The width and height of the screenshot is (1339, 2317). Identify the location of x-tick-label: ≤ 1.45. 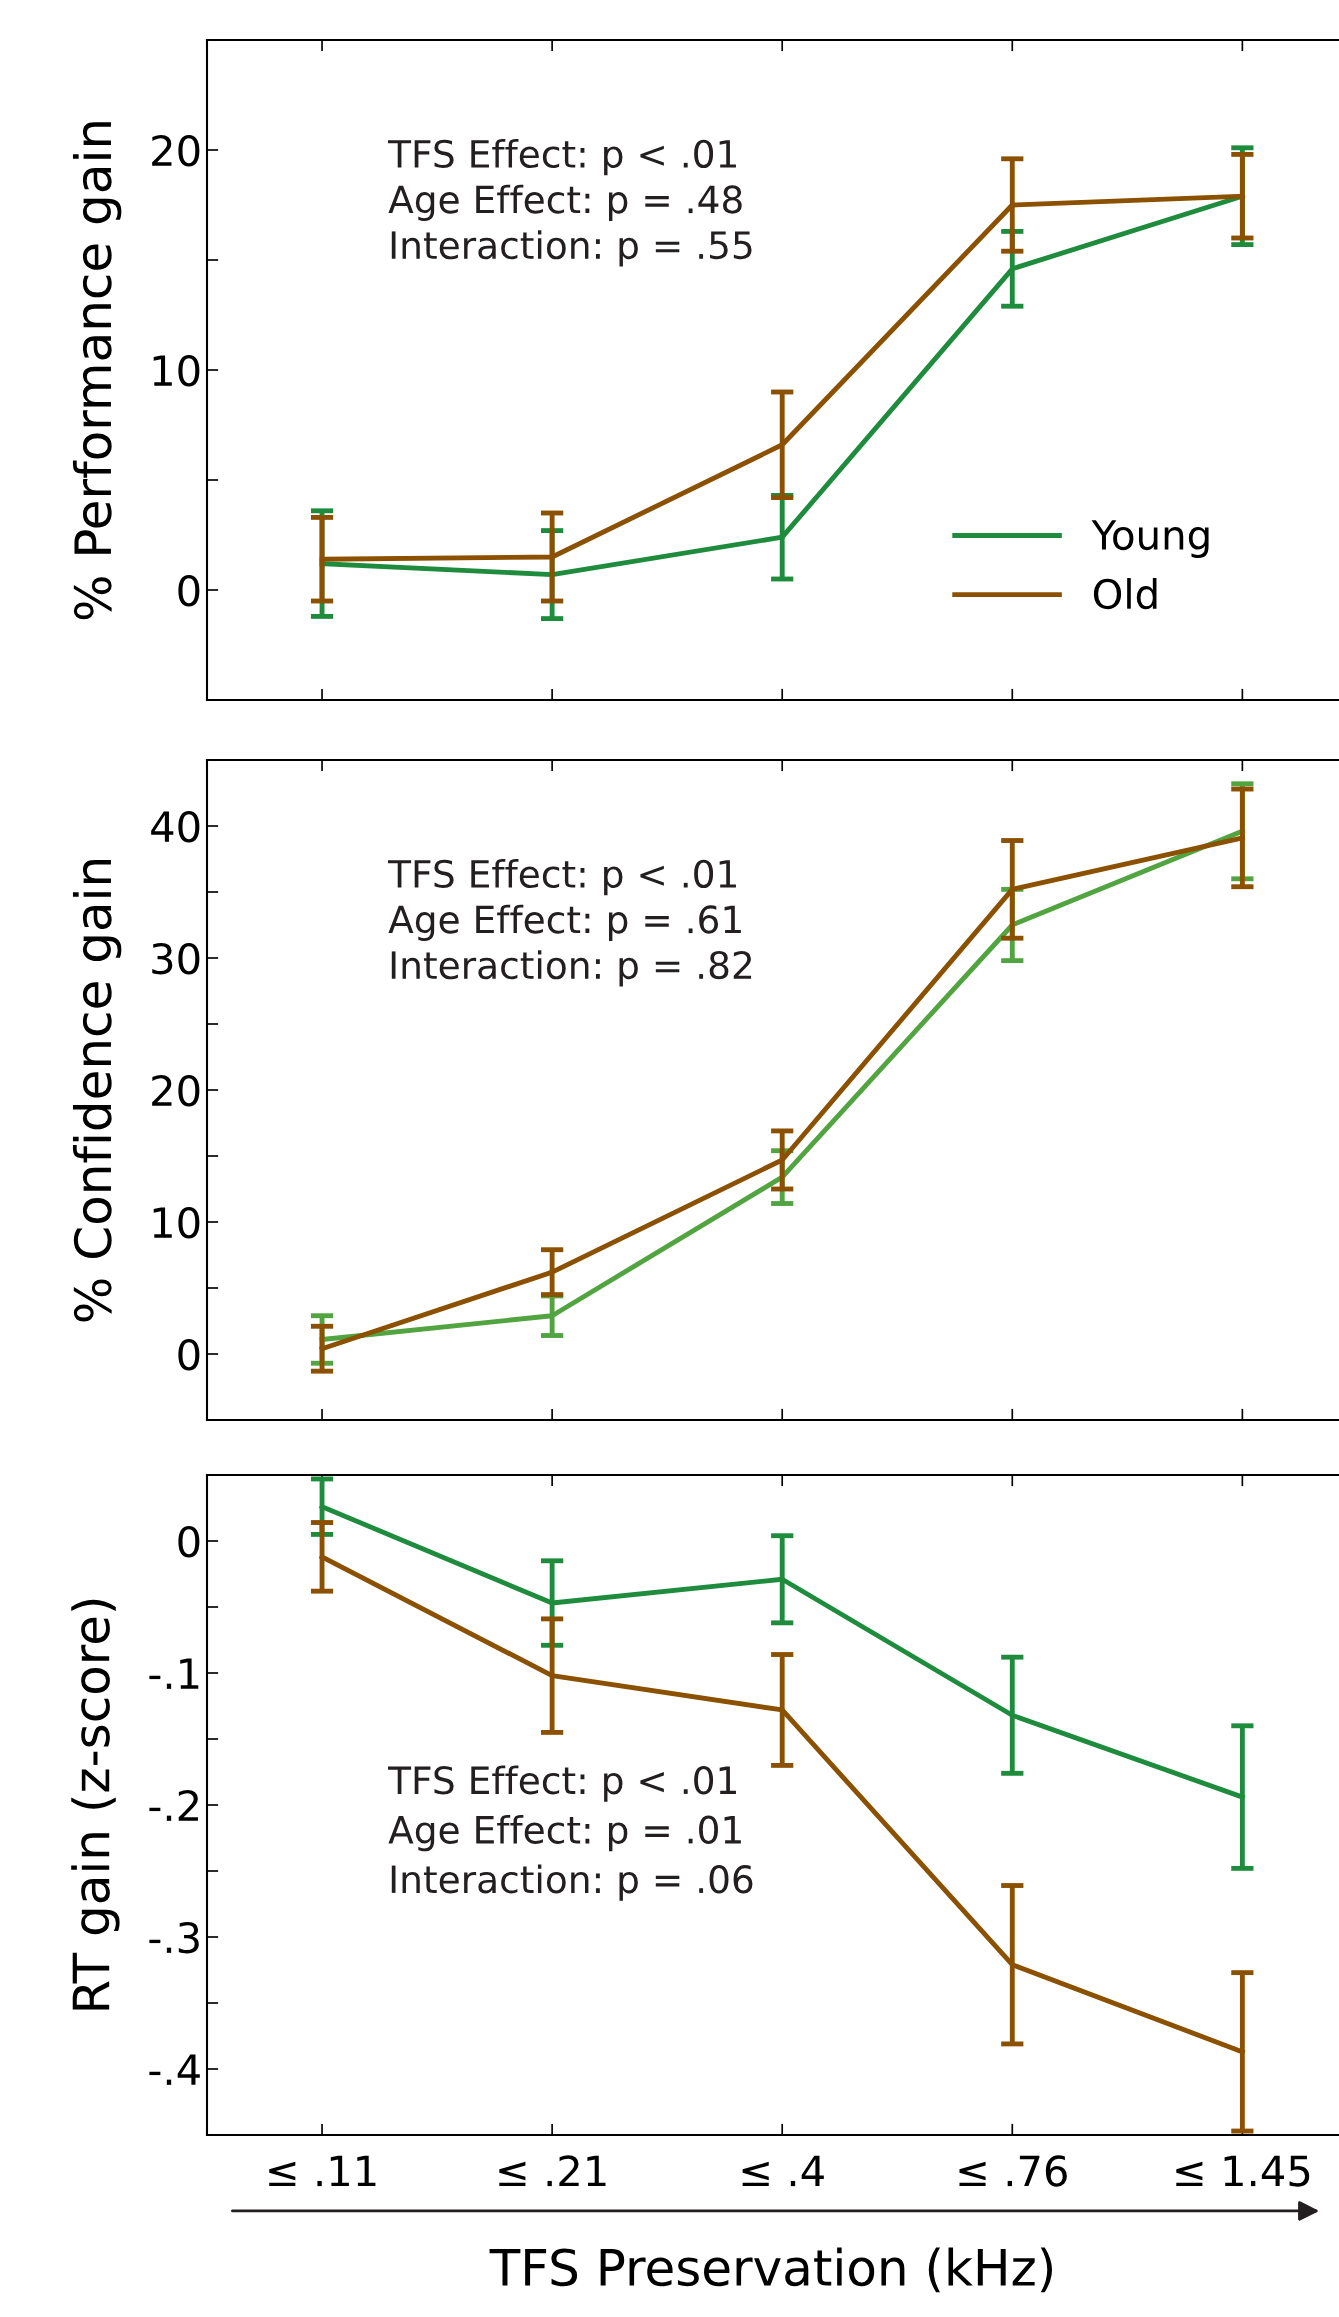
(1243, 2171).